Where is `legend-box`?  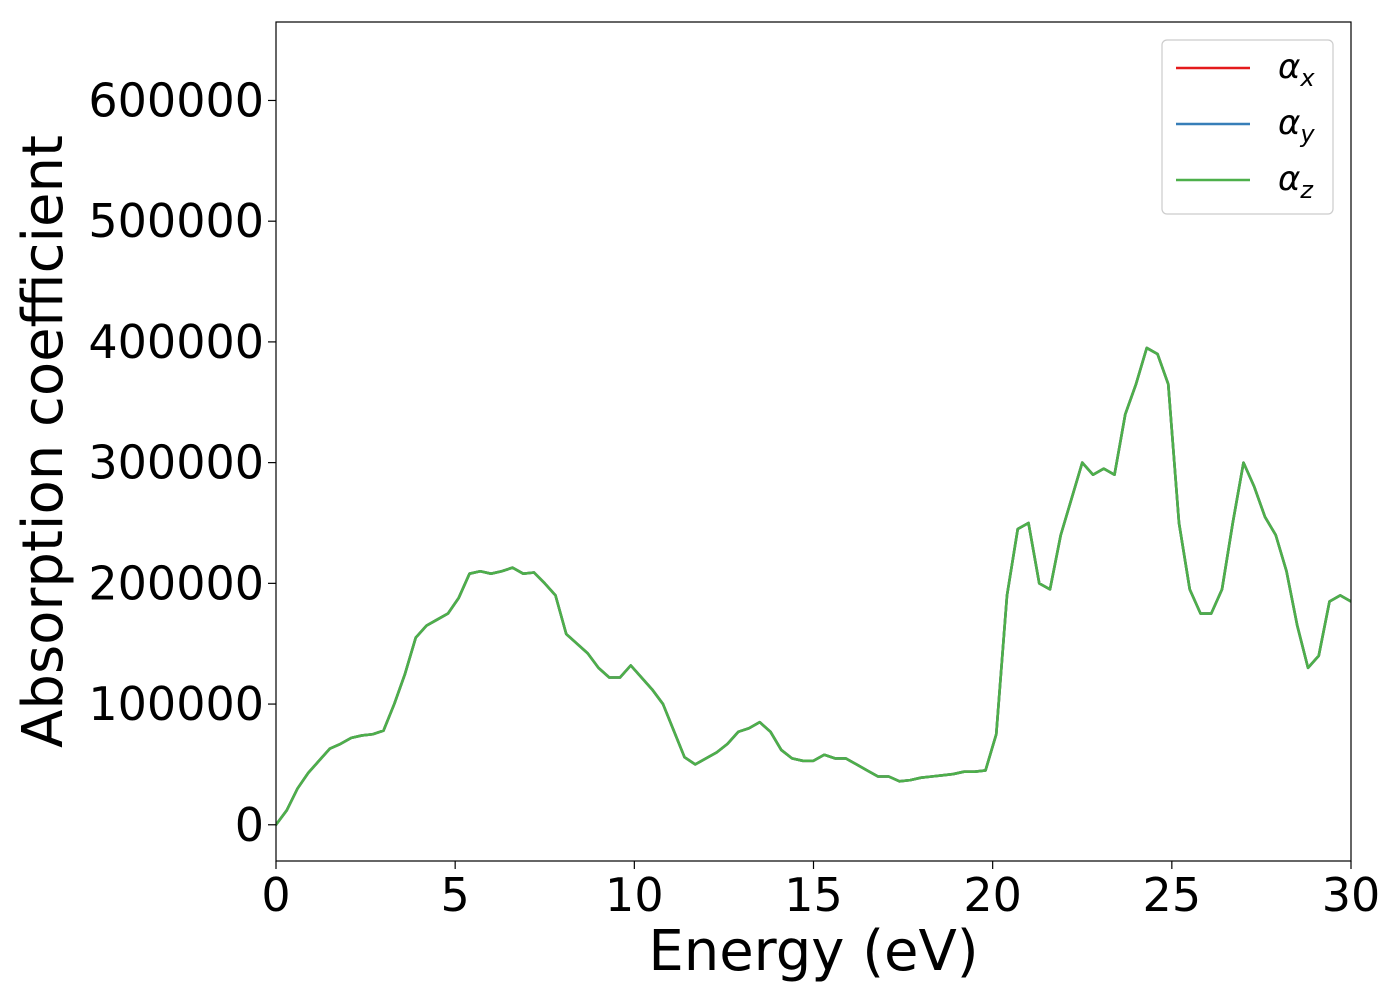
legend-box is located at coordinates (1247, 127).